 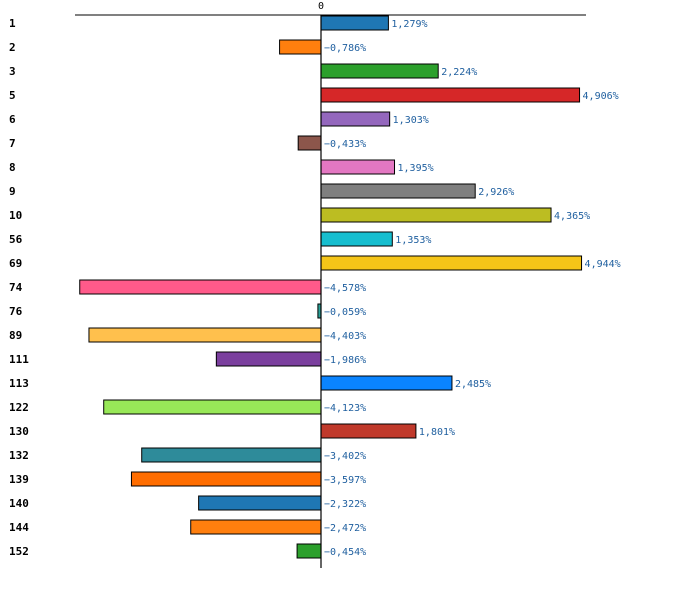 I want to click on value-label: −3,597%, so click(x=345, y=480).